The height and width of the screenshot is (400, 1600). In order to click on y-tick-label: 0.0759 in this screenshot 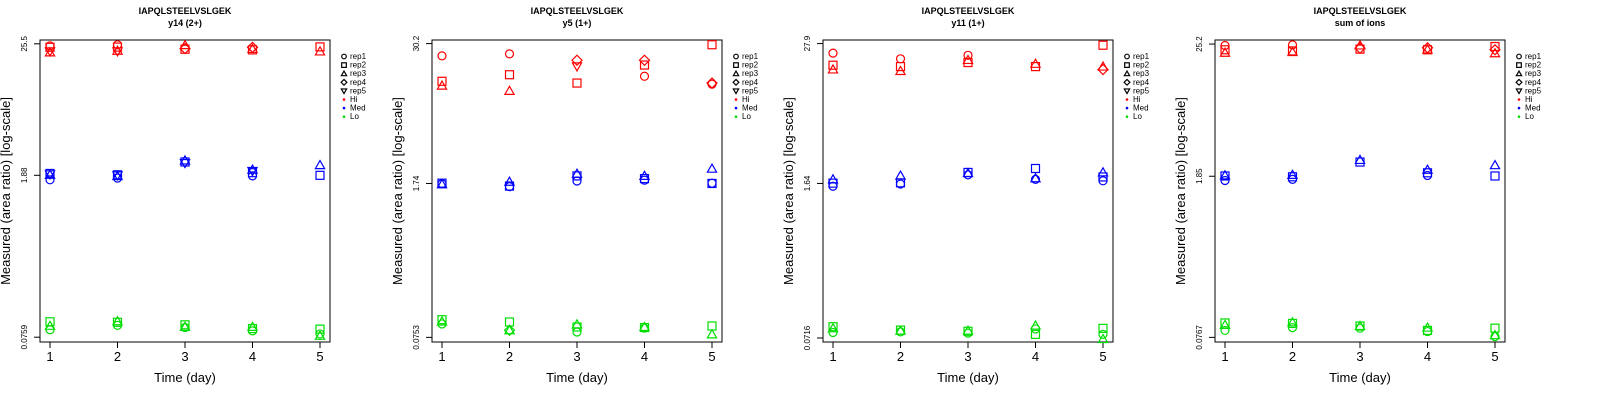, I will do `click(24, 336)`.